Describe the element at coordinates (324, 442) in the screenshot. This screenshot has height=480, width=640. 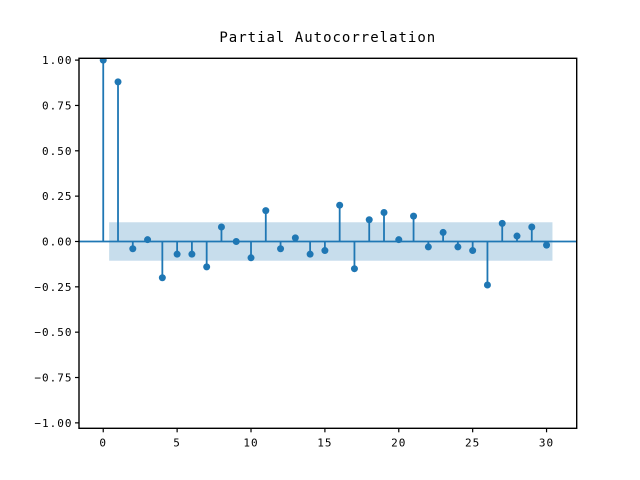
I see `x-tick-label: 15` at that location.